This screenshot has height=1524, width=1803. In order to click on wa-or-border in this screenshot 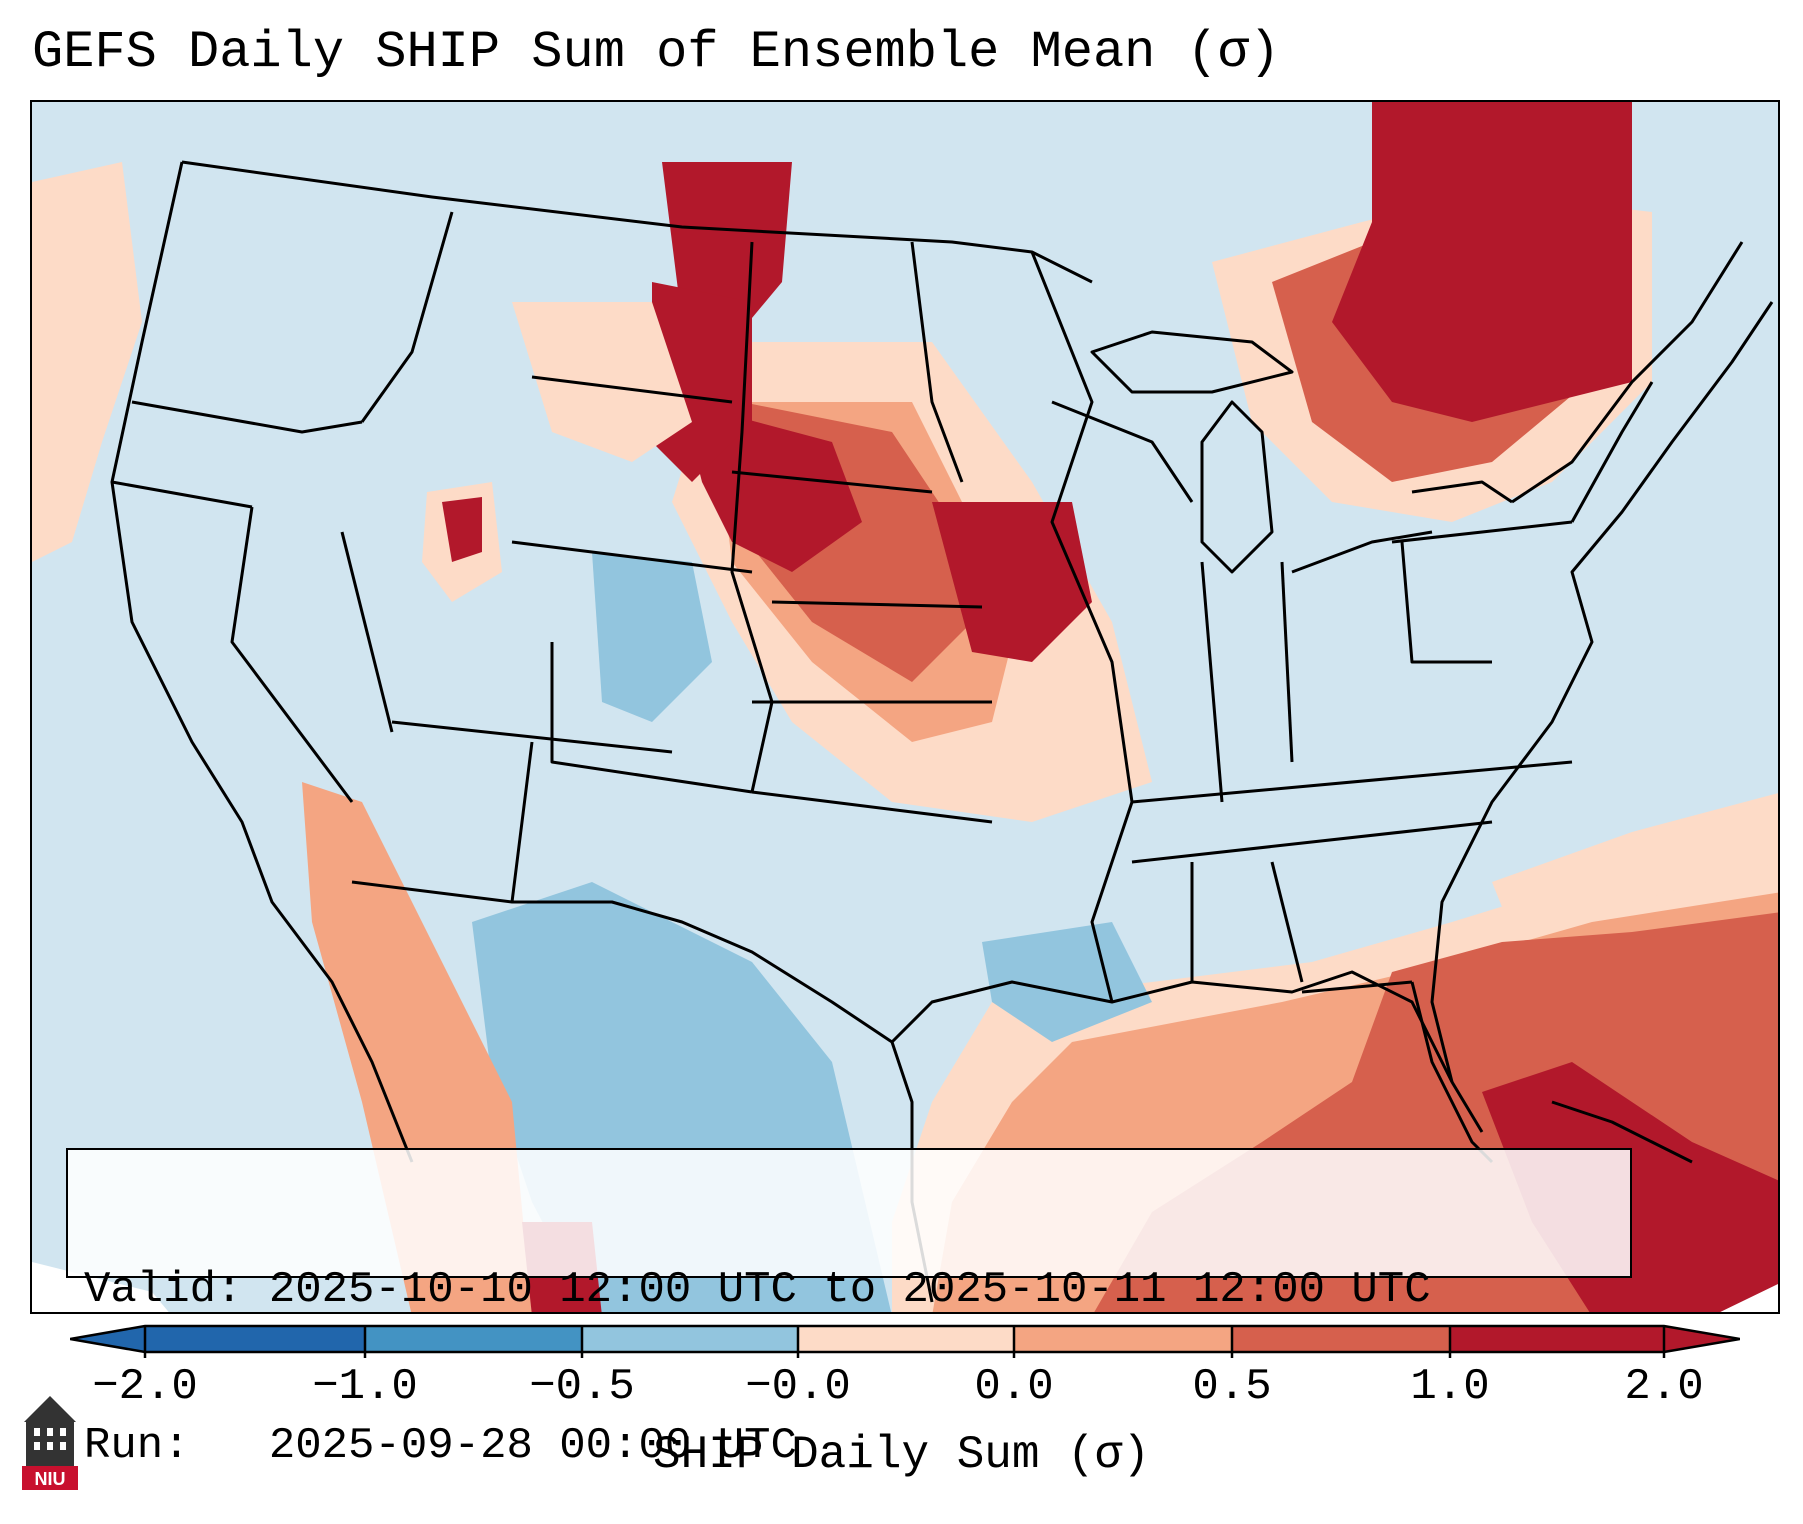, I will do `click(247, 417)`.